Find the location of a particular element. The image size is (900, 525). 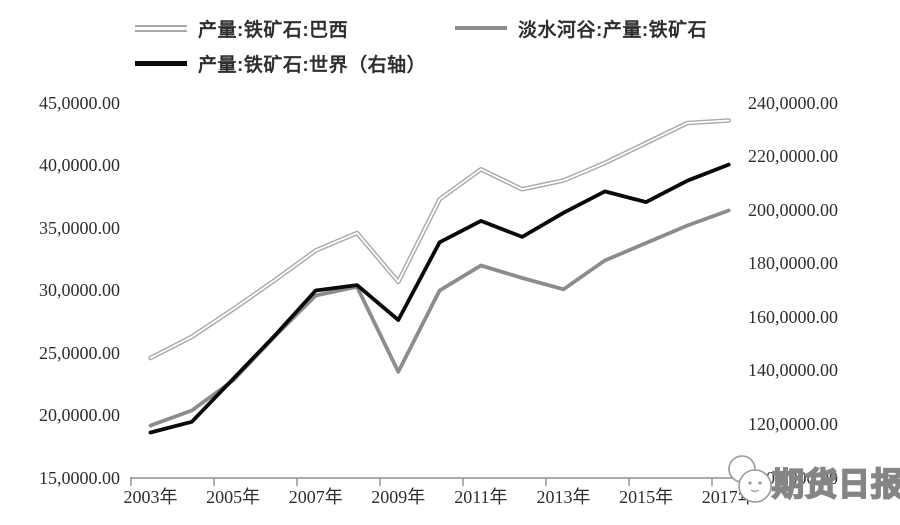

vale-line-swatch-icon is located at coordinates (481, 28).